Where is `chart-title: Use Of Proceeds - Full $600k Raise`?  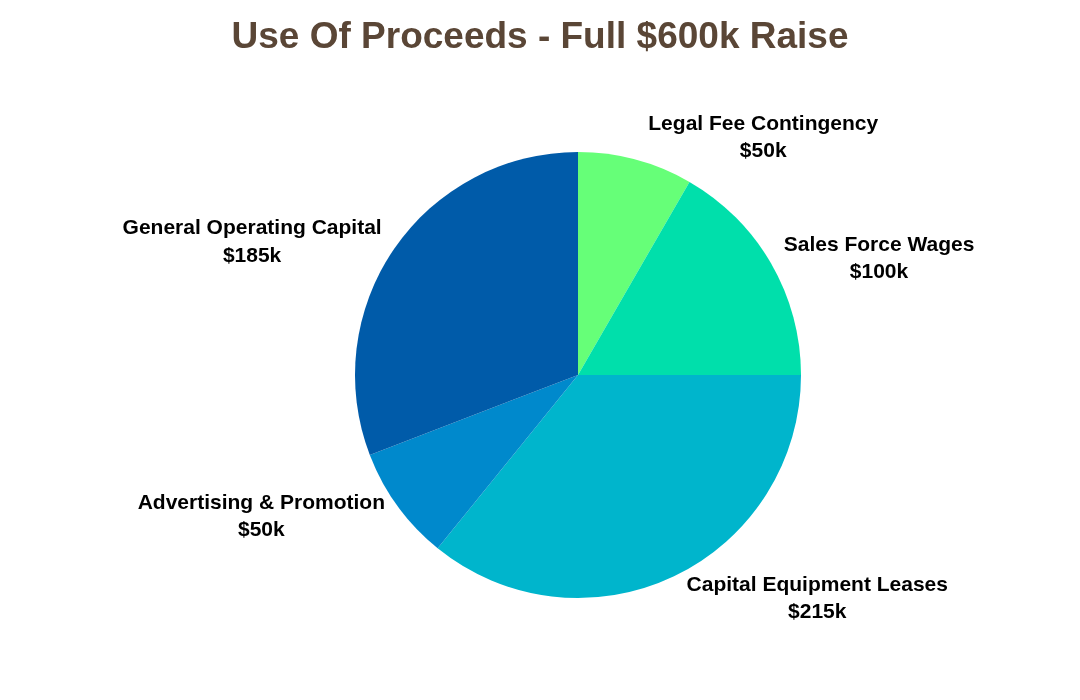 chart-title: Use Of Proceeds - Full $600k Raise is located at coordinates (540, 35).